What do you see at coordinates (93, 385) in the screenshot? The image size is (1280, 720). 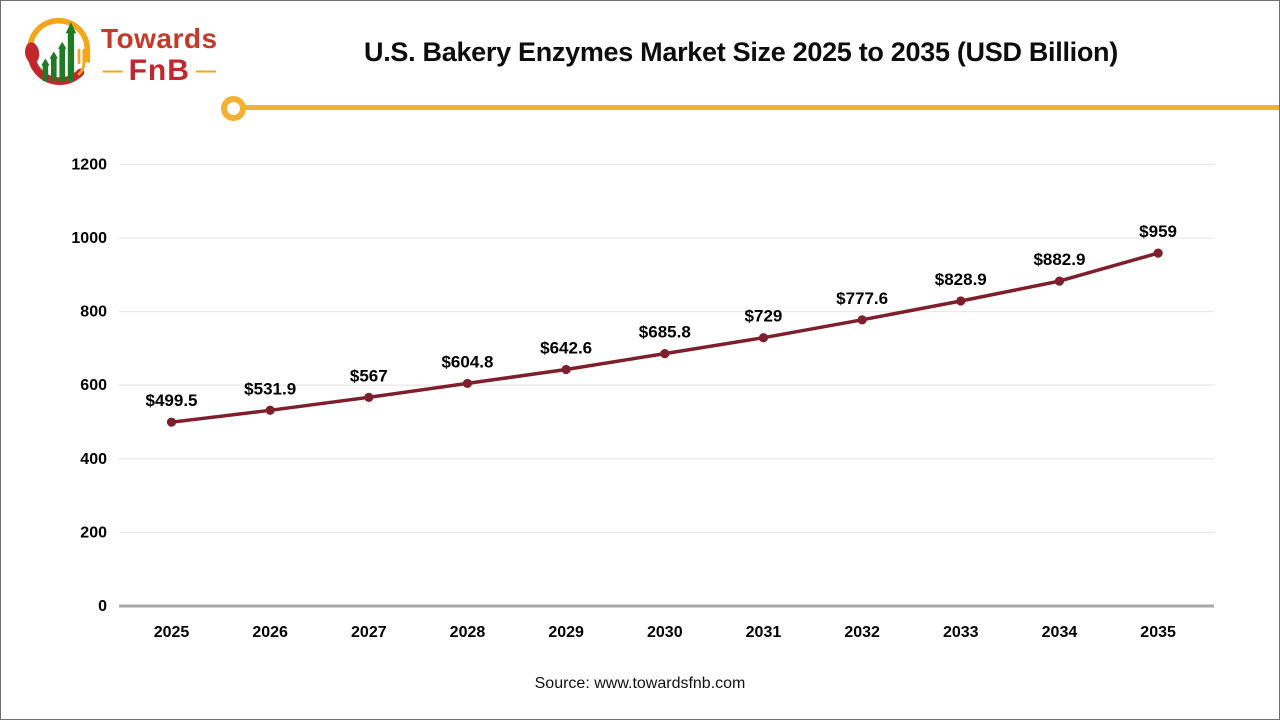 I see `y-tick-label: 600` at bounding box center [93, 385].